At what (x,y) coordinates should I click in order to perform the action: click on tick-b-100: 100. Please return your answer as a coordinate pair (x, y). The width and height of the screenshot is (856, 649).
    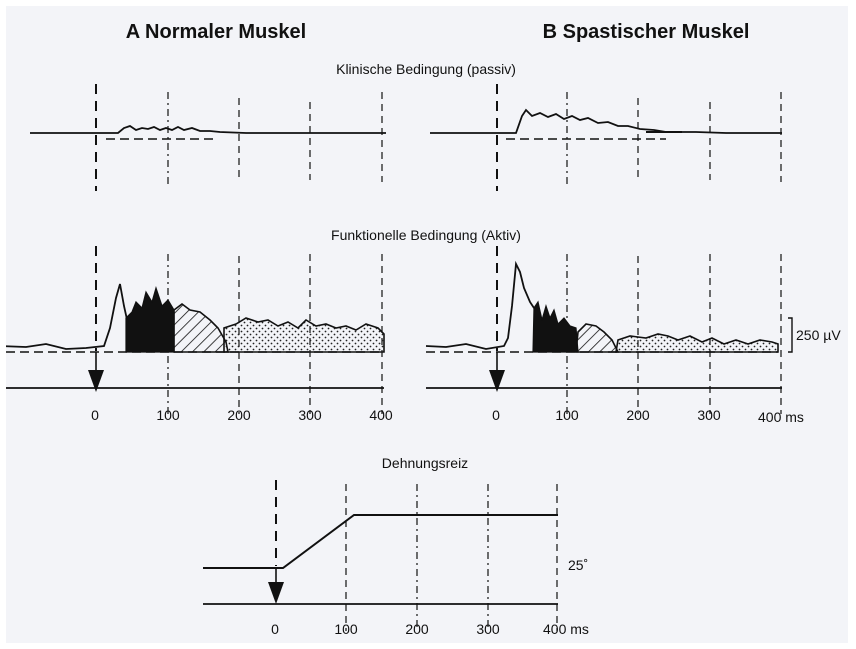
    Looking at the image, I should click on (567, 415).